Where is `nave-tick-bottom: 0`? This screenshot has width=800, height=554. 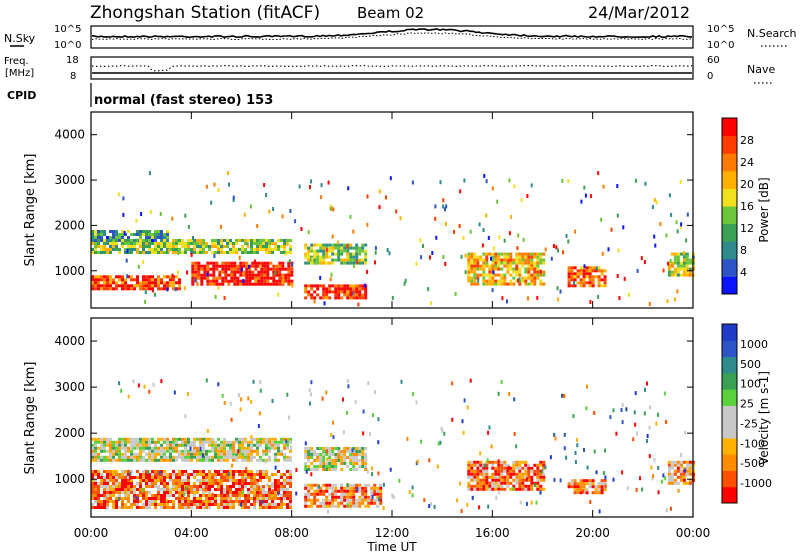
nave-tick-bottom: 0 is located at coordinates (710, 76).